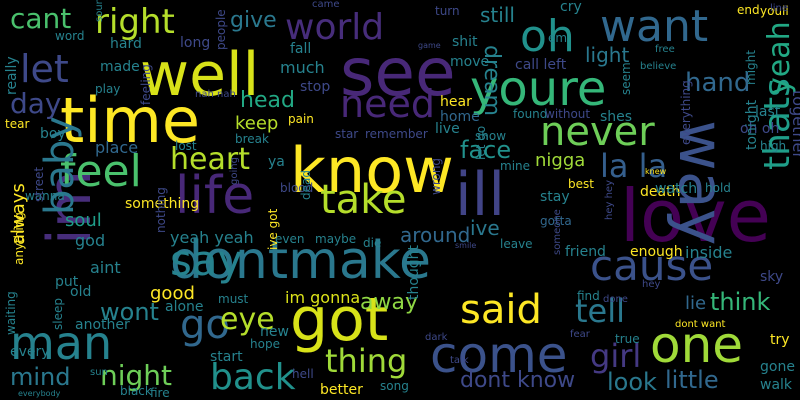  What do you see at coordinates (466, 245) in the screenshot?
I see `cloud-word: smile` at bounding box center [466, 245].